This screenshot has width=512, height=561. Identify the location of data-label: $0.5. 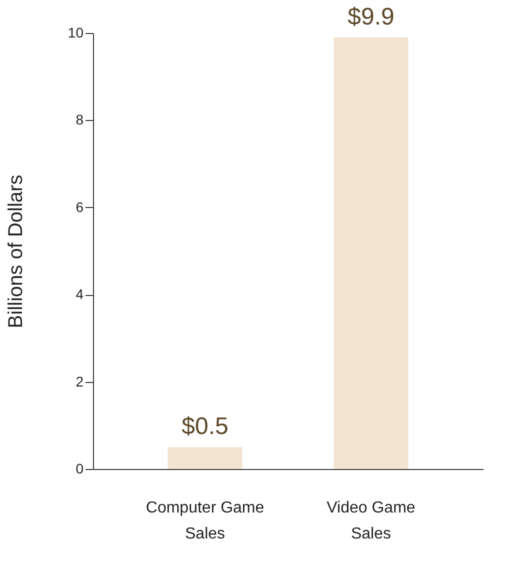
(205, 426).